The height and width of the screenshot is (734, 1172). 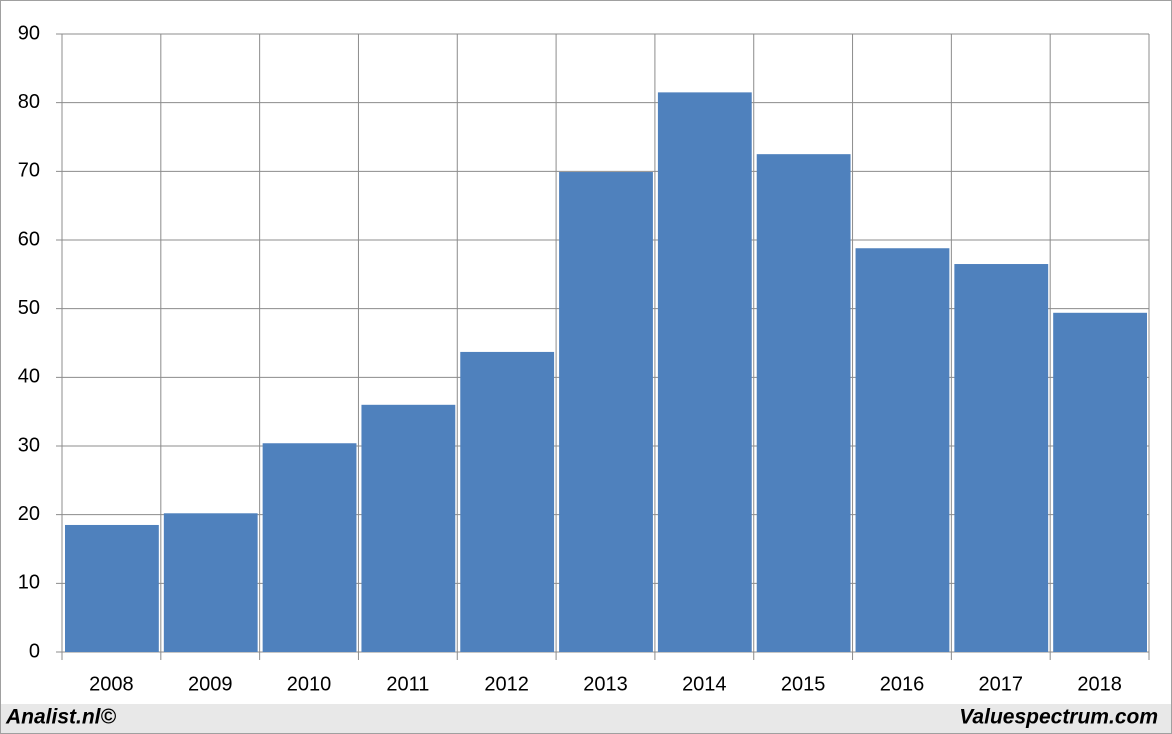 What do you see at coordinates (29, 102) in the screenshot?
I see `y-tick-label: 80` at bounding box center [29, 102].